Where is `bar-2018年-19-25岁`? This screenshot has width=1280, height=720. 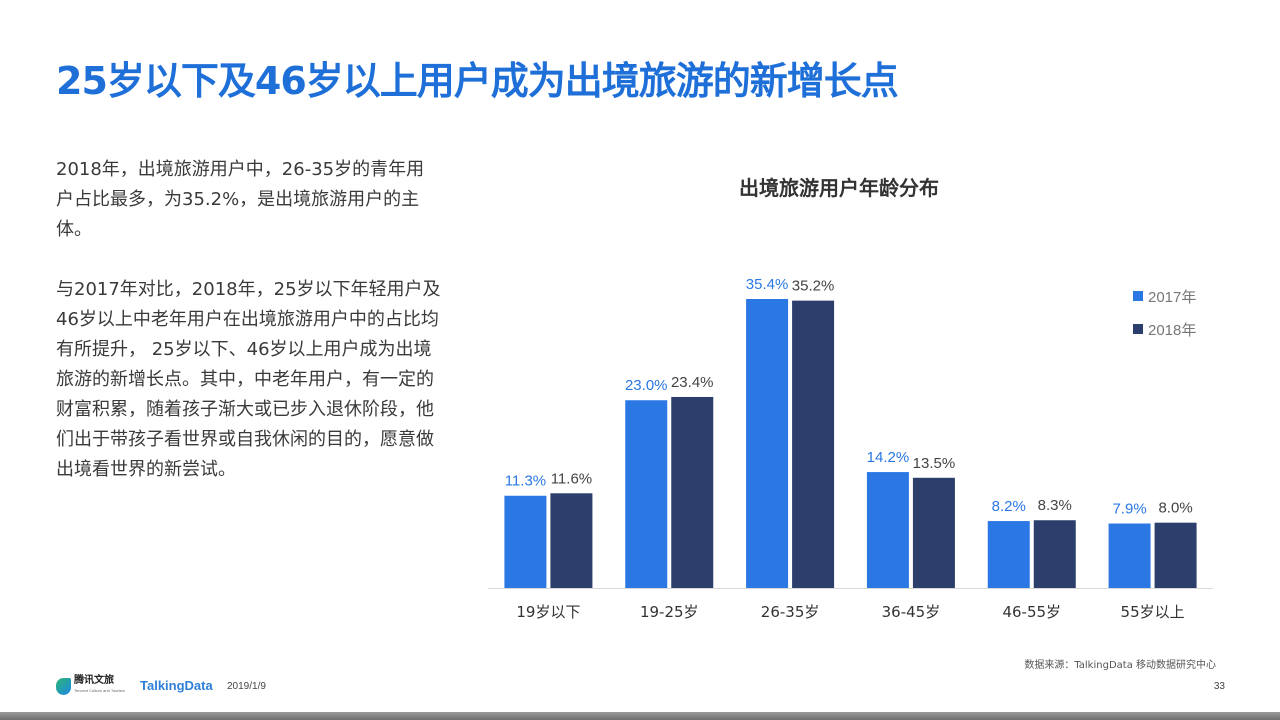 bar-2018年-19-25岁 is located at coordinates (692, 492).